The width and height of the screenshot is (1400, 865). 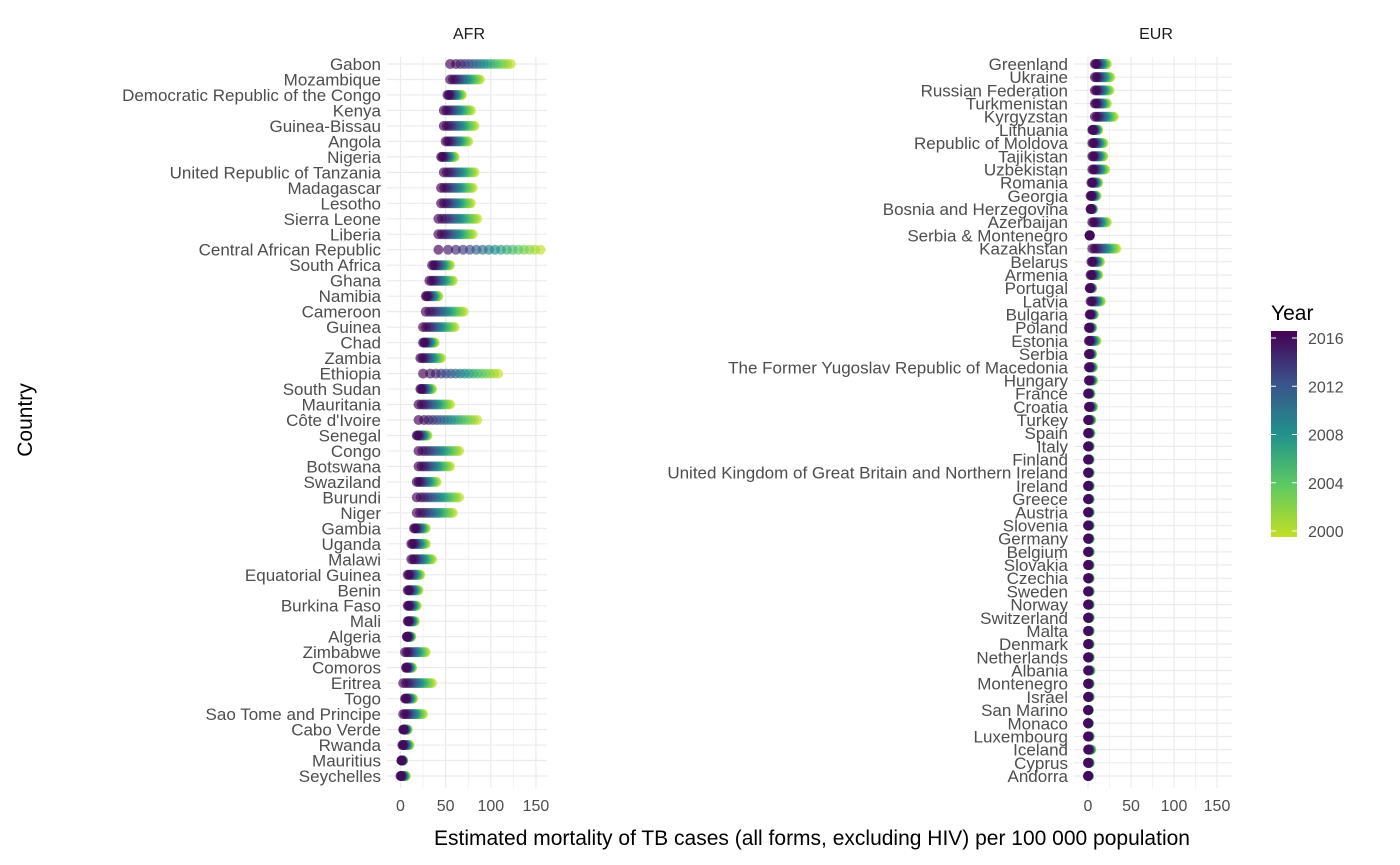 I want to click on legend-tick-label: 2012, so click(x=1326, y=387).